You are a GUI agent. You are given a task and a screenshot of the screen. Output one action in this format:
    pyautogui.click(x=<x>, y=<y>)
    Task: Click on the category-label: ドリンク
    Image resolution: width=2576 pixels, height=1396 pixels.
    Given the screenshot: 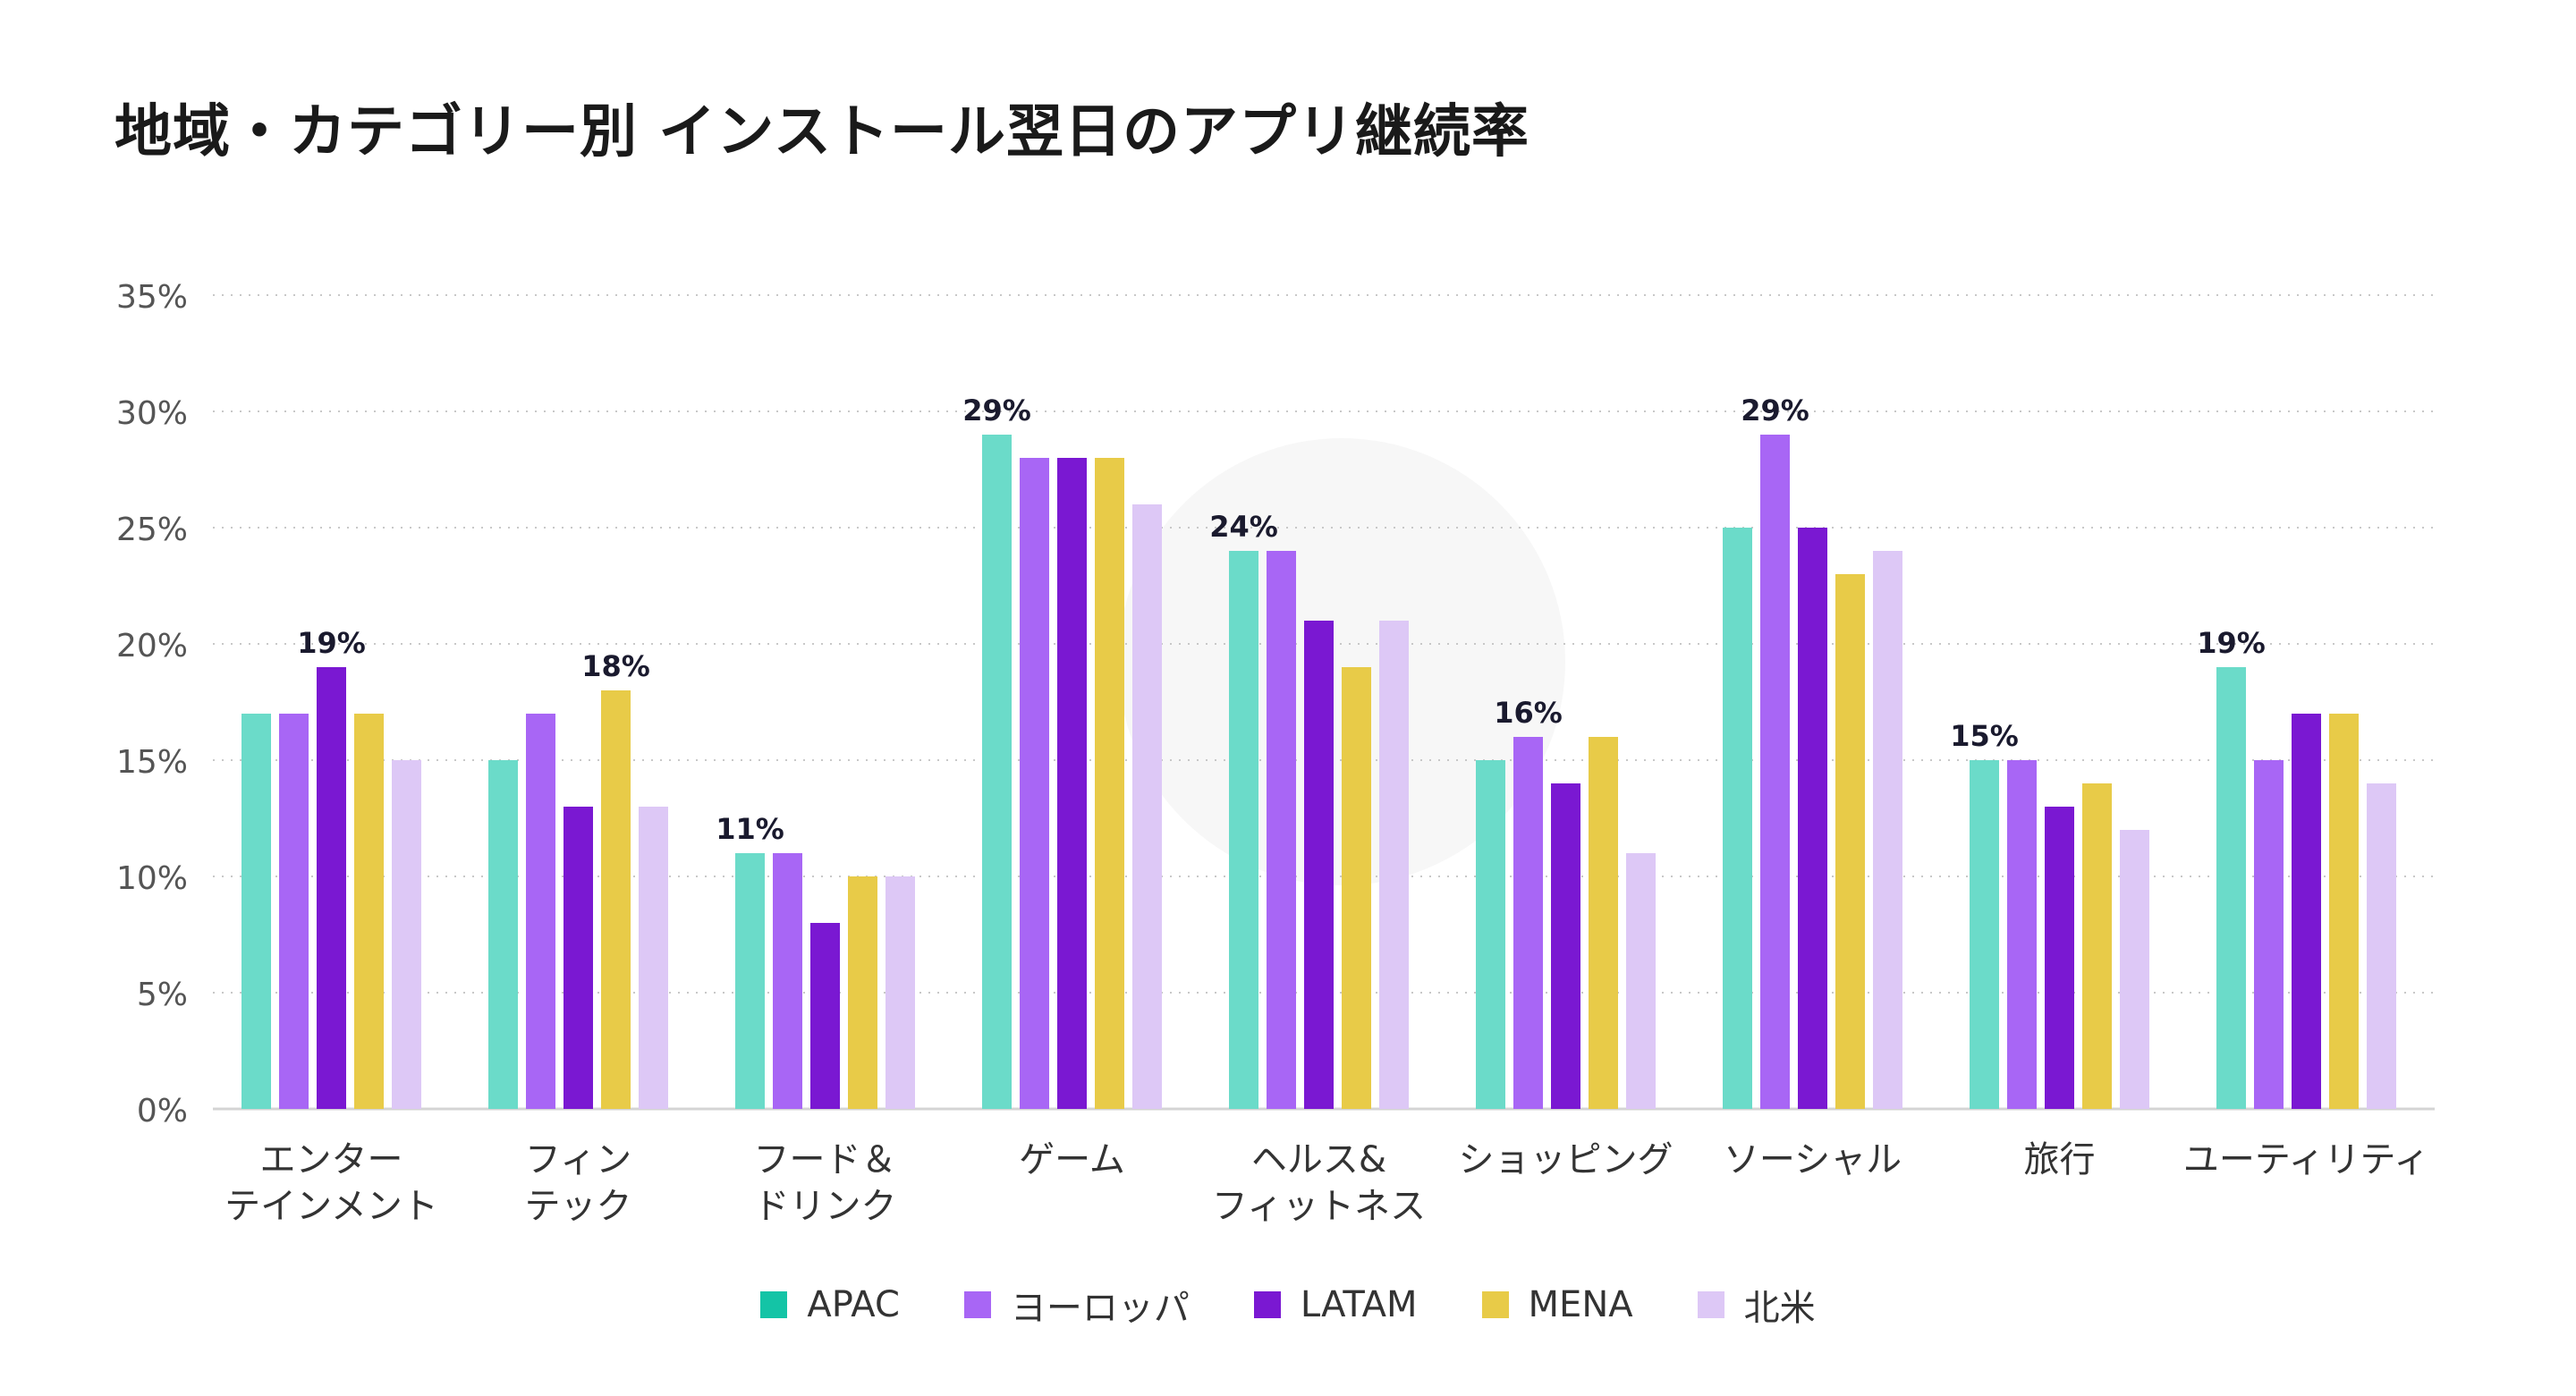 What is the action you would take?
    pyautogui.click(x=825, y=1206)
    